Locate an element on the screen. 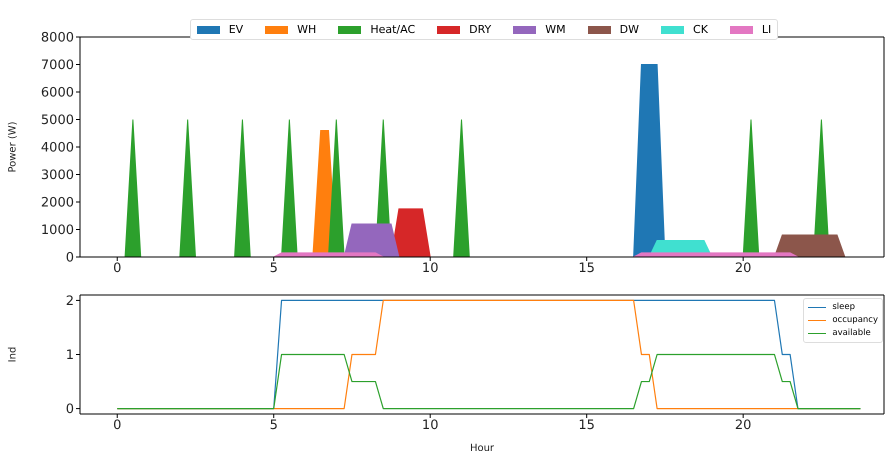  legend-label: LI is located at coordinates (767, 29).